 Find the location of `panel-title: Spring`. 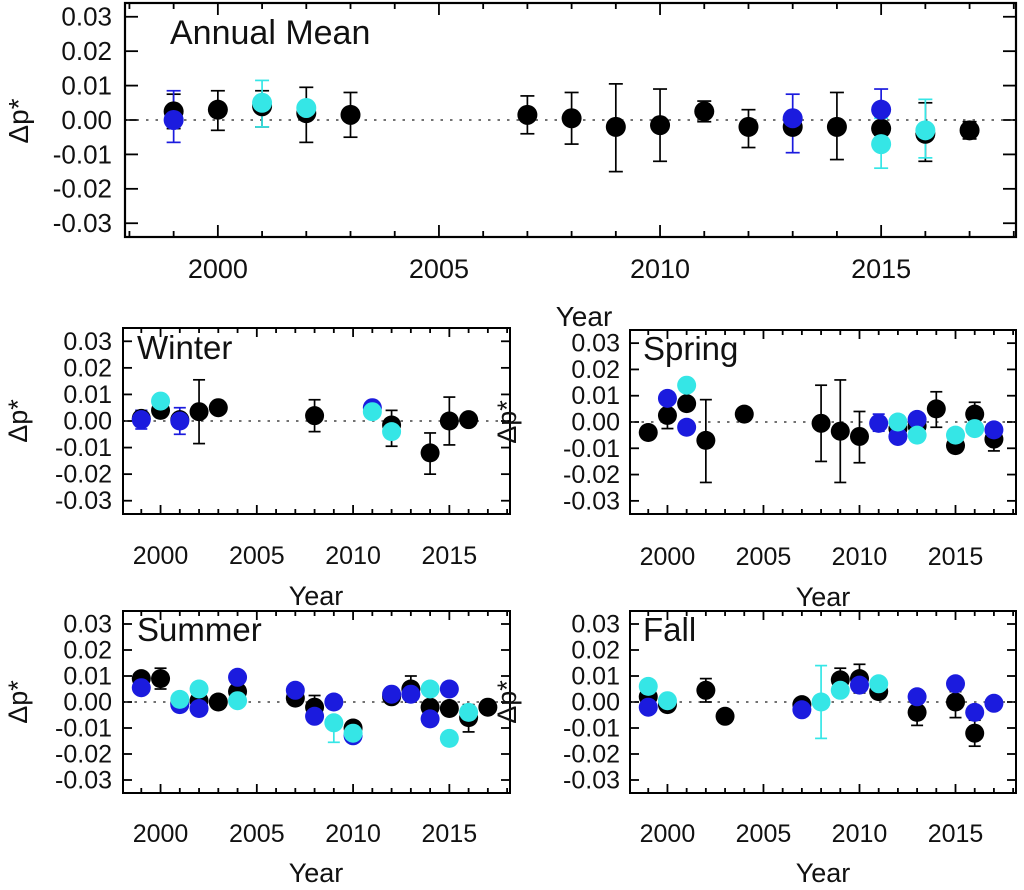

panel-title: Spring is located at coordinates (690, 348).